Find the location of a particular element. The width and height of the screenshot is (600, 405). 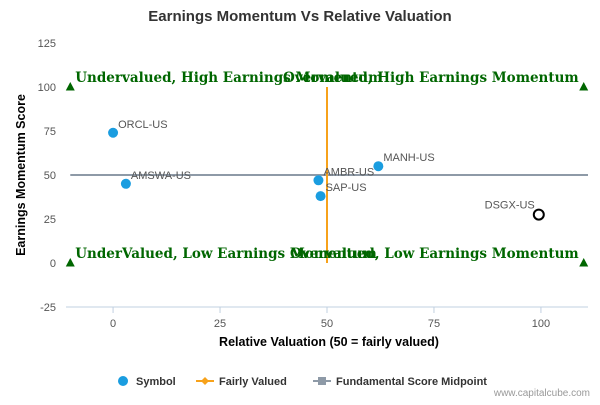

y-ticks: -25 0 25 50 75 100 125 is located at coordinates (47, 176).